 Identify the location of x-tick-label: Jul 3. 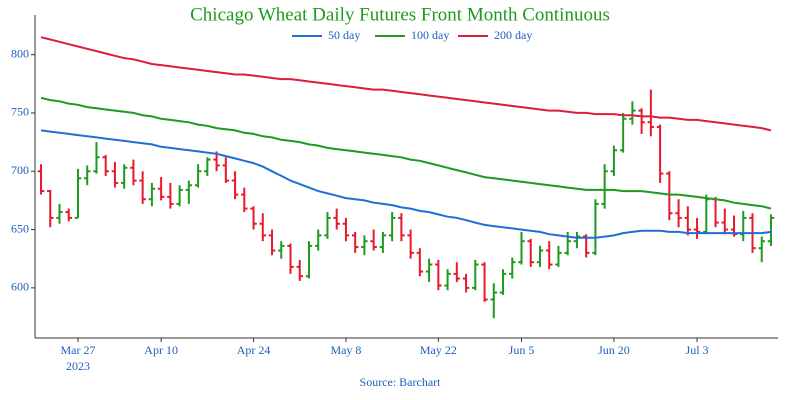
(697, 350).